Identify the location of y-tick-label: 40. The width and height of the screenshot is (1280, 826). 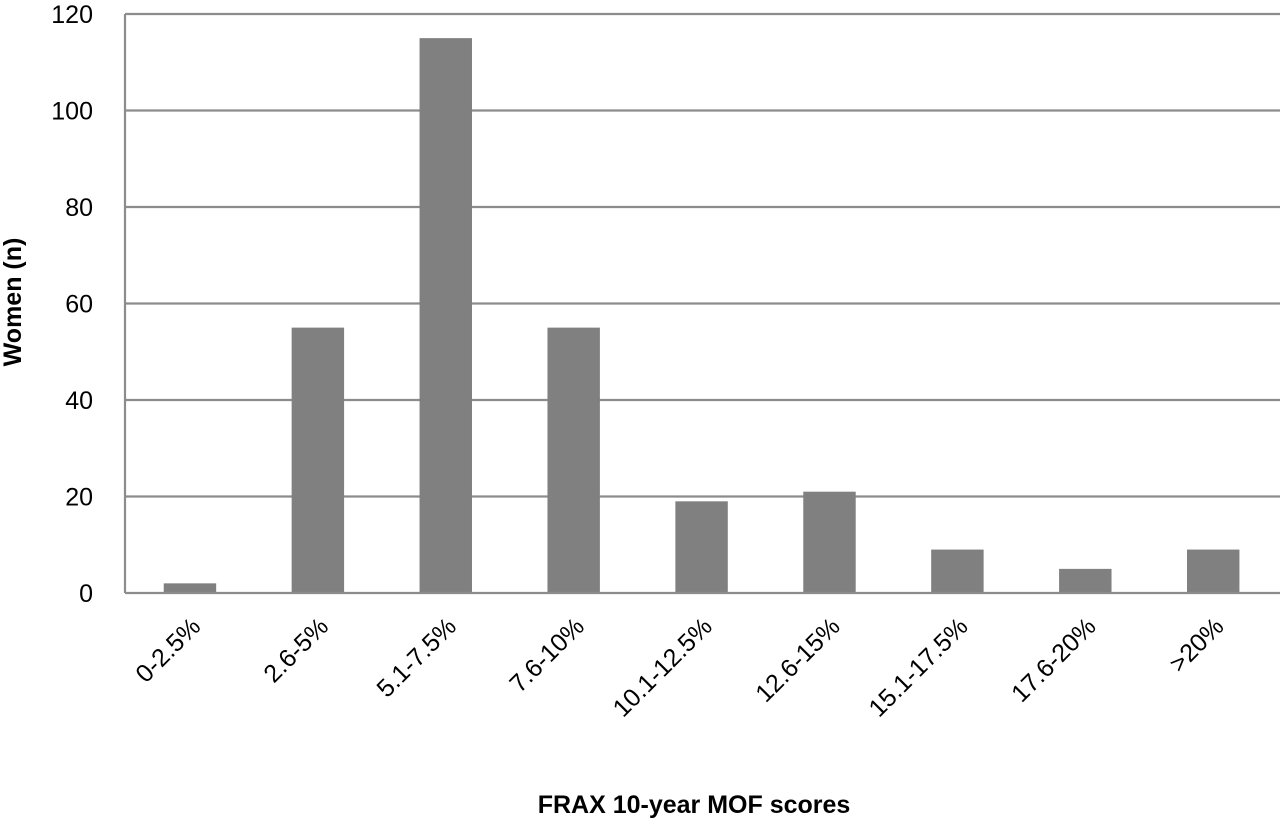
(79, 401).